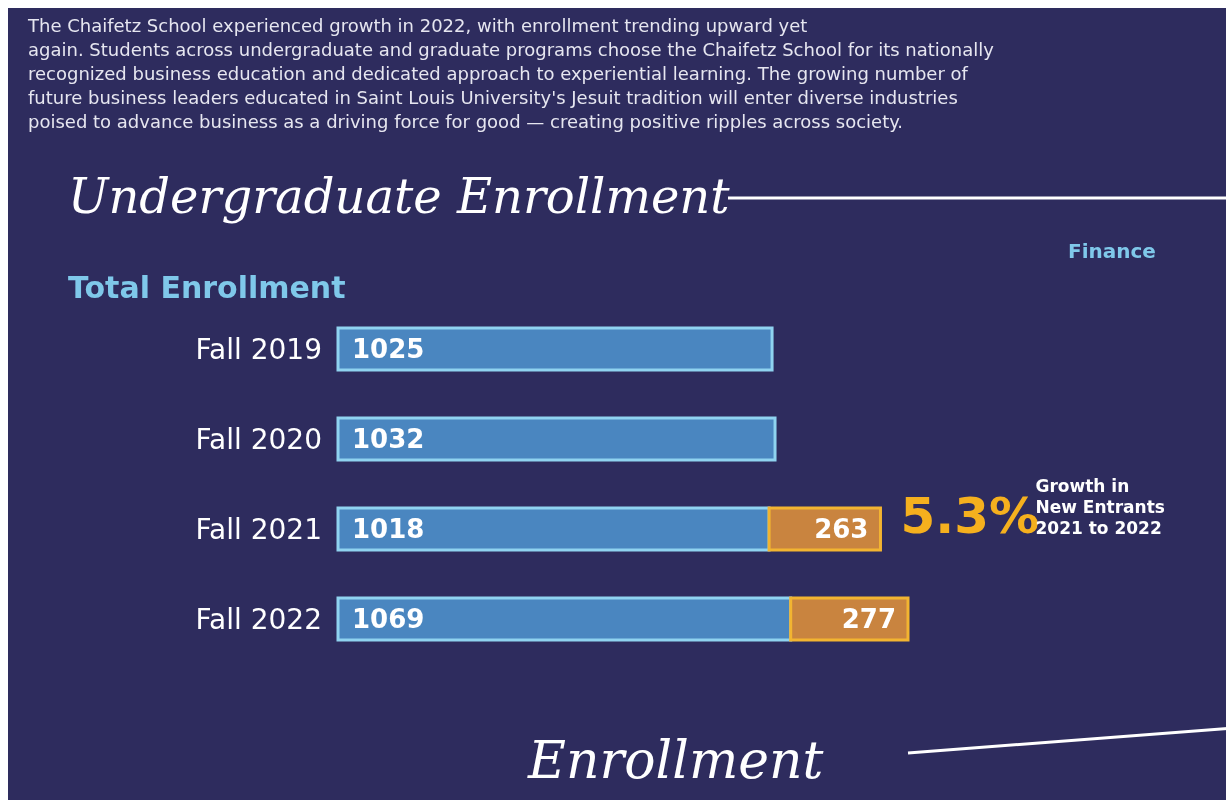 Image resolution: width=1226 pixels, height=800 pixels. I want to click on text: future business leaders educated in Saint Louis University's Jesuit tradition will enter diverse industries, so click(493, 97).